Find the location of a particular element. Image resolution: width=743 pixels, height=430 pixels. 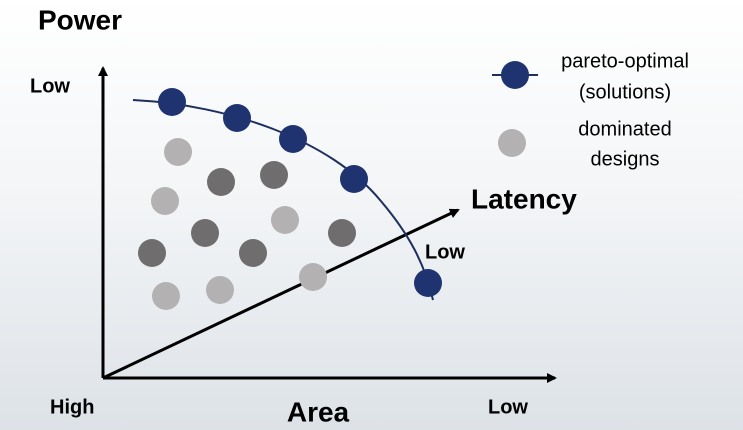

legend-text: (solutions) is located at coordinates (625, 92).